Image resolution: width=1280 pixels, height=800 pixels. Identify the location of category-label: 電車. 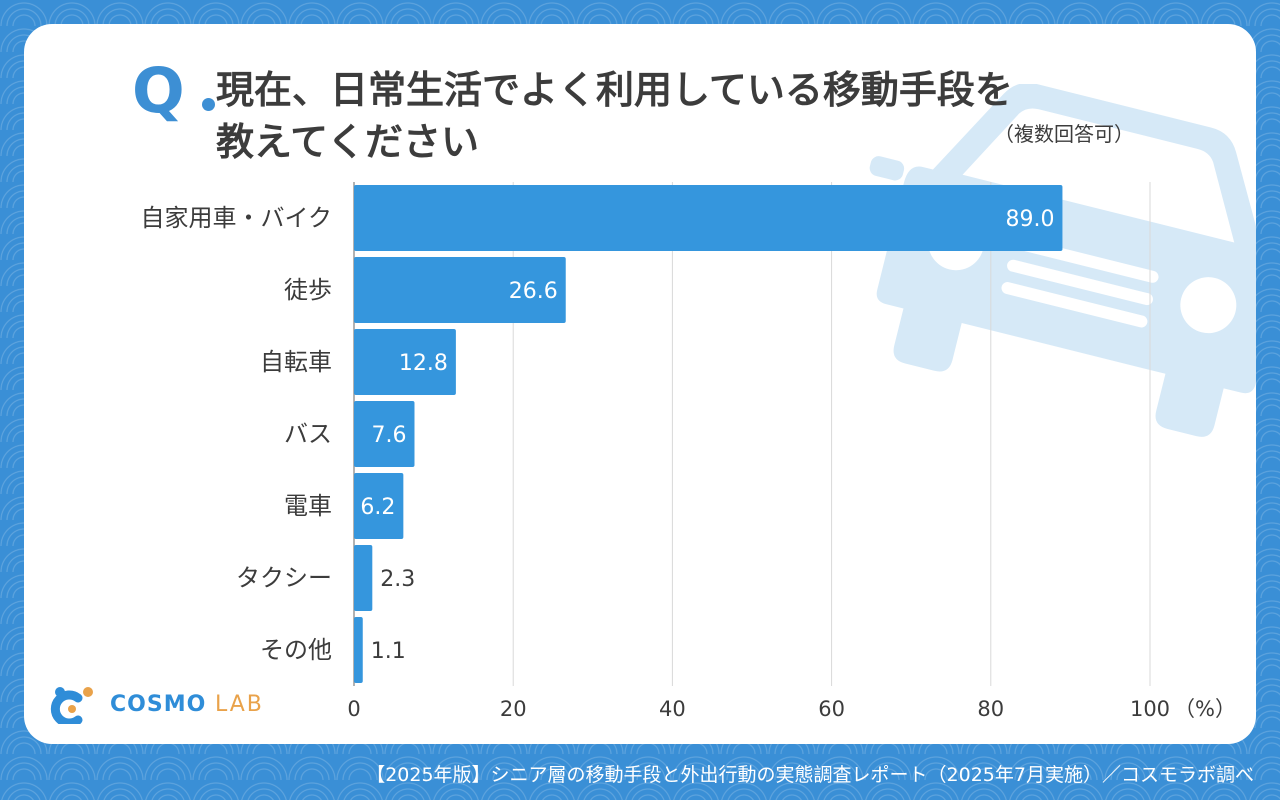
(308, 506).